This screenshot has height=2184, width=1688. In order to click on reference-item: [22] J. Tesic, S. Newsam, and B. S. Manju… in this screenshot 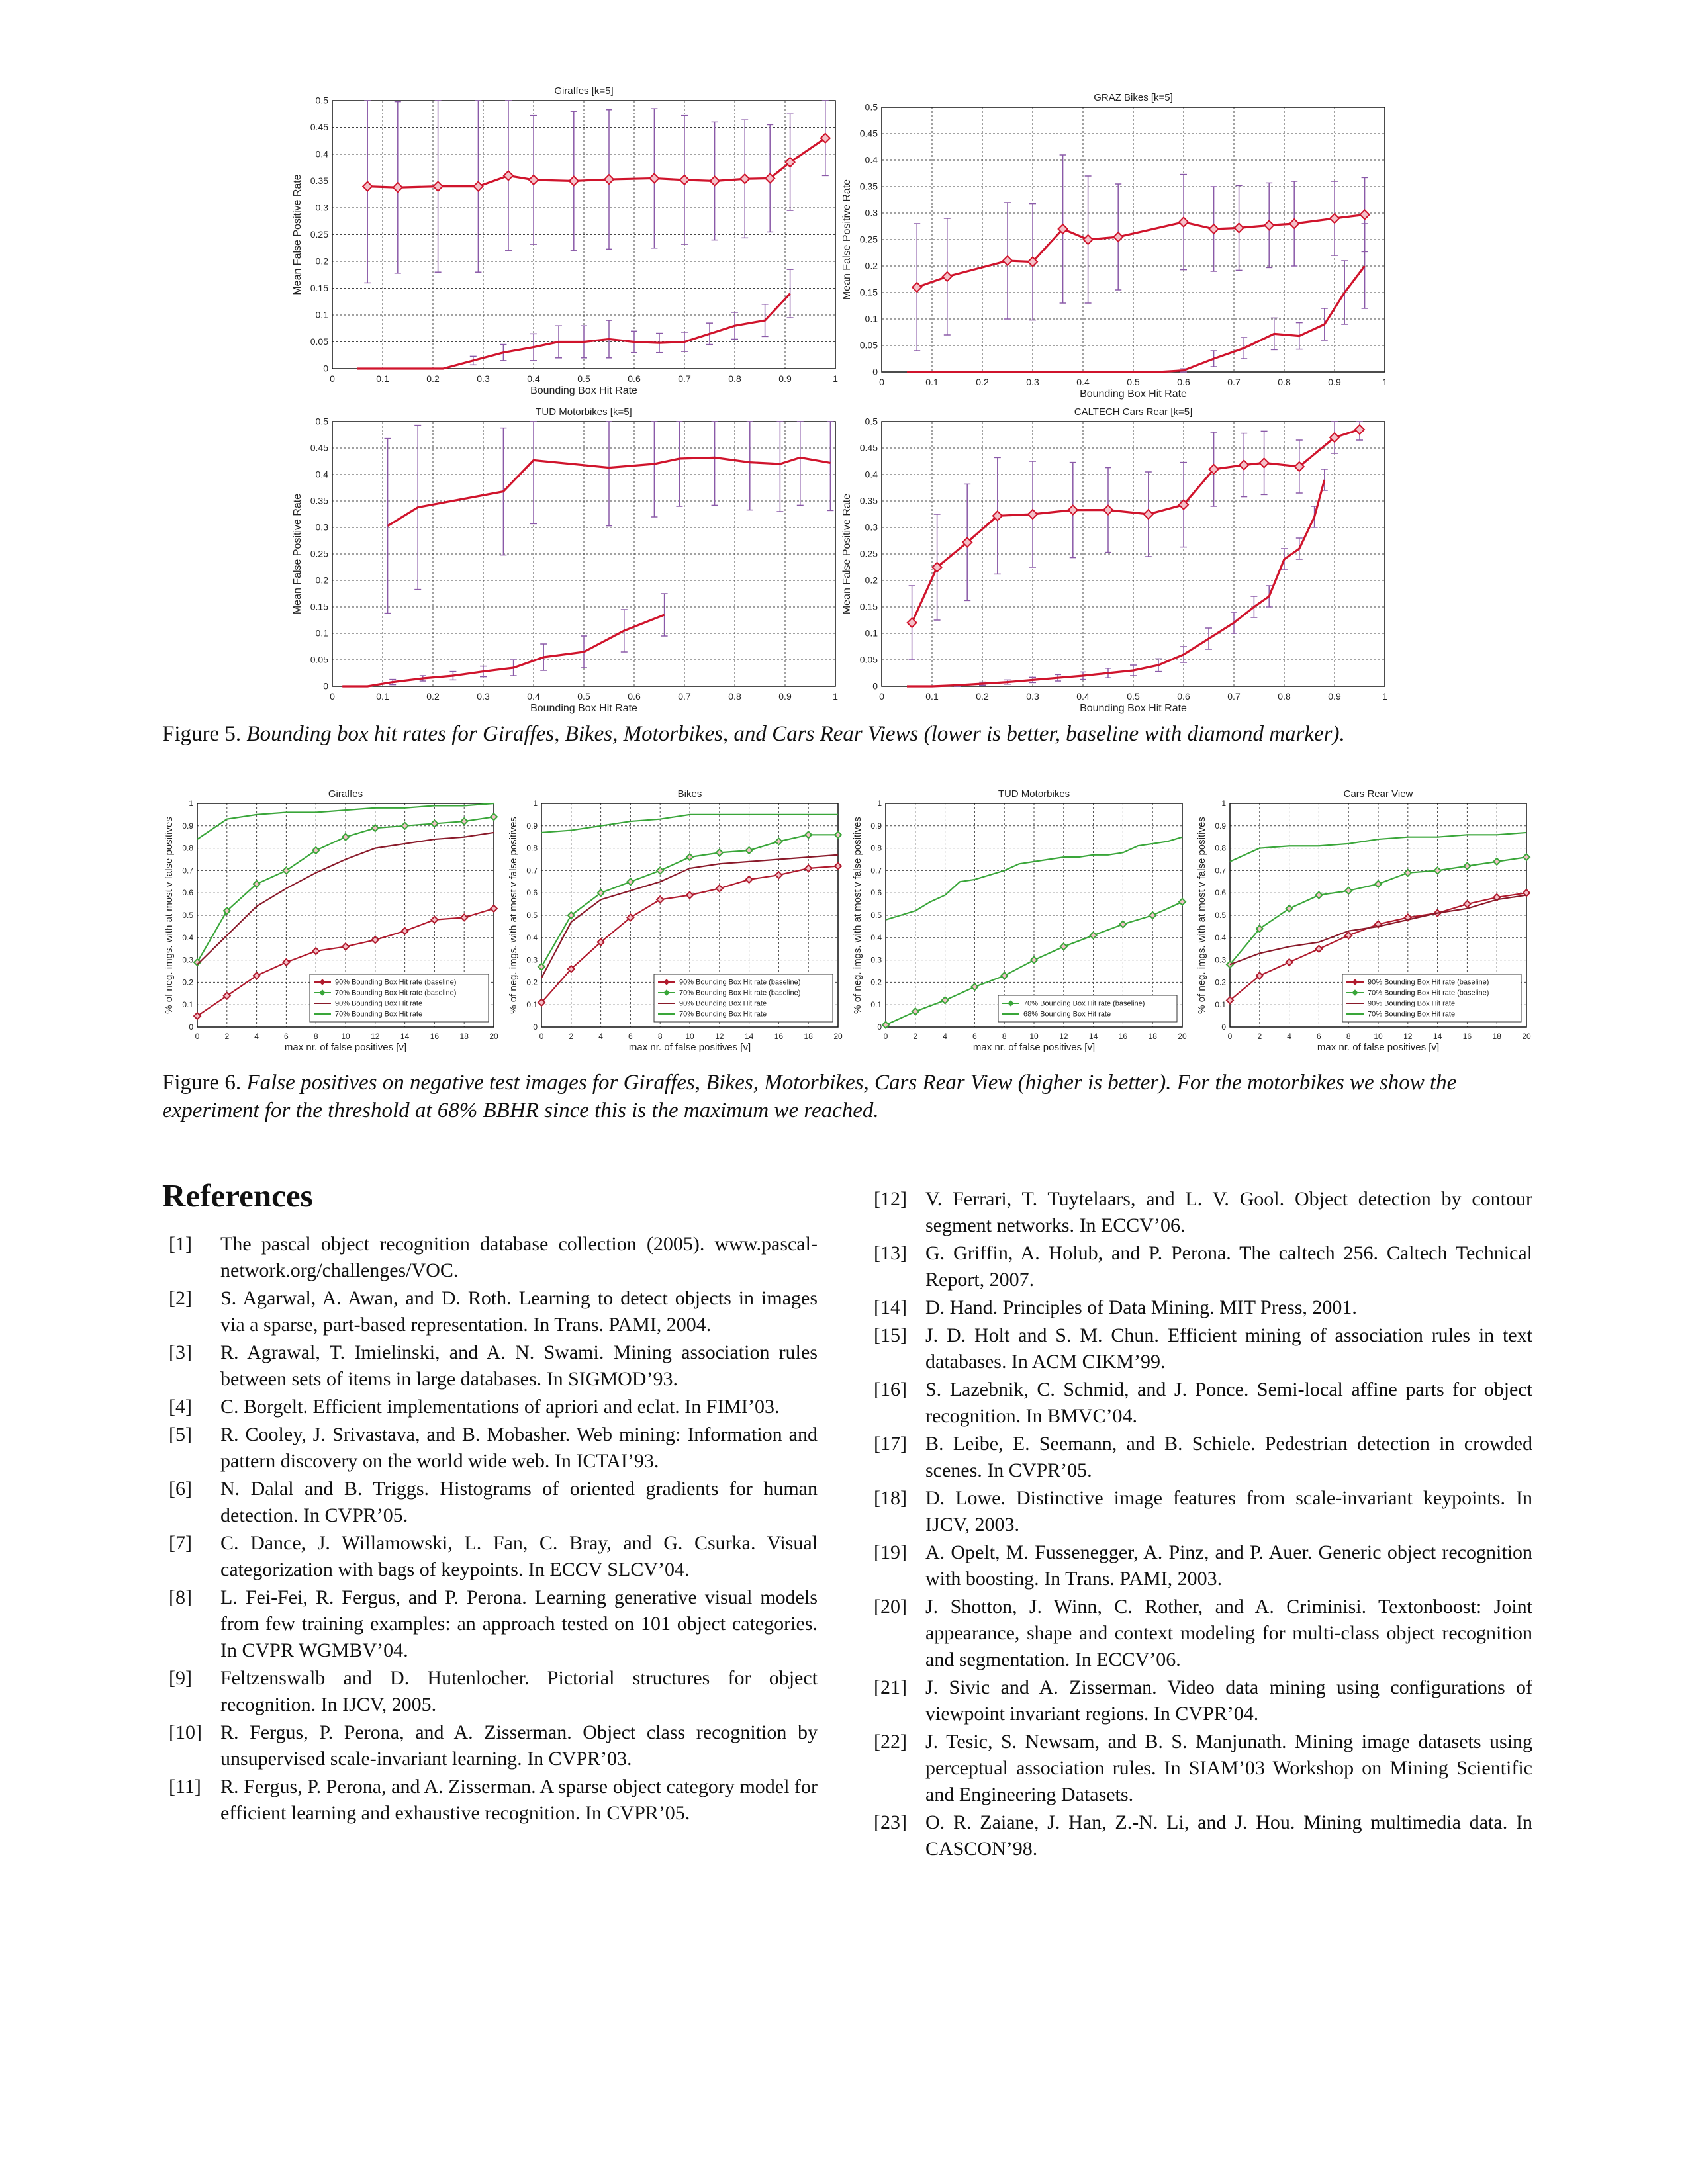, I will do `click(1199, 1769)`.